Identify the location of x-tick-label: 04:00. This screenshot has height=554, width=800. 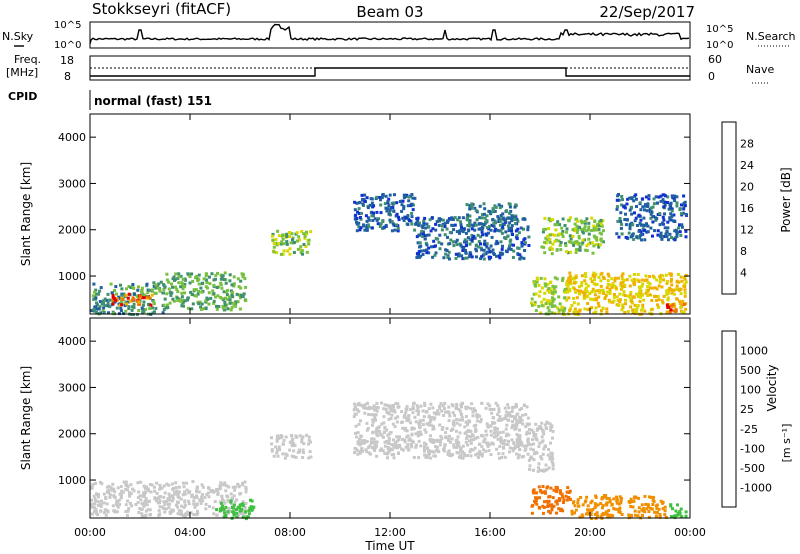
(190, 532).